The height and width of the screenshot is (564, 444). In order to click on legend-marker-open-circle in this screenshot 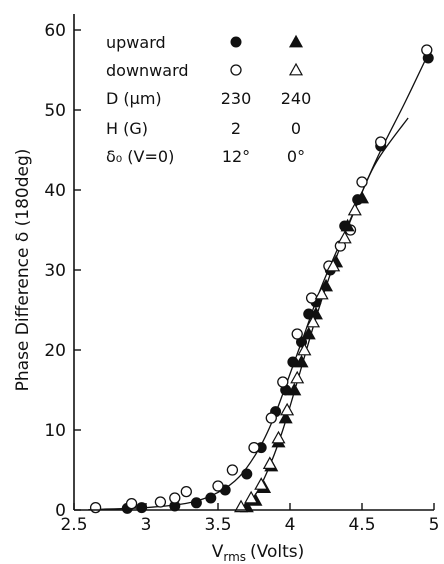, I will do `click(236, 70)`.